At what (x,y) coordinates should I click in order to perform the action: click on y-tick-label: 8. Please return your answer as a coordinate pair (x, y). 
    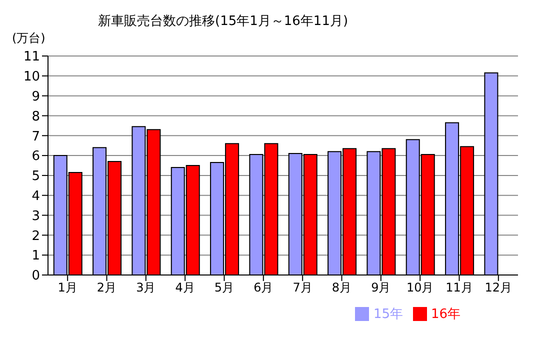
    Looking at the image, I should click on (36, 116).